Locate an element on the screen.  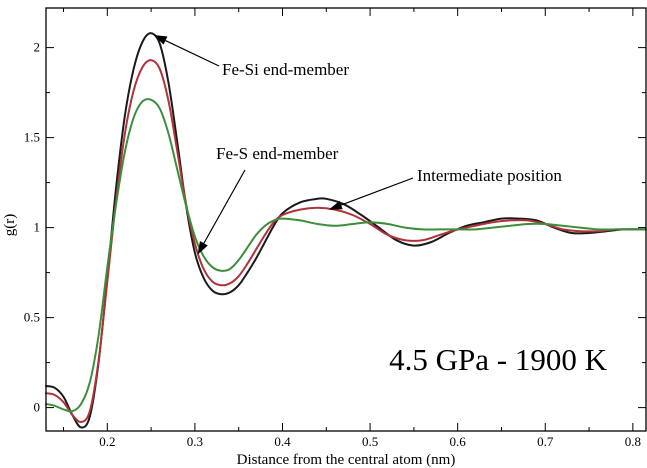
condition-label: 4.5 GPa - 1900 K is located at coordinates (498, 359).